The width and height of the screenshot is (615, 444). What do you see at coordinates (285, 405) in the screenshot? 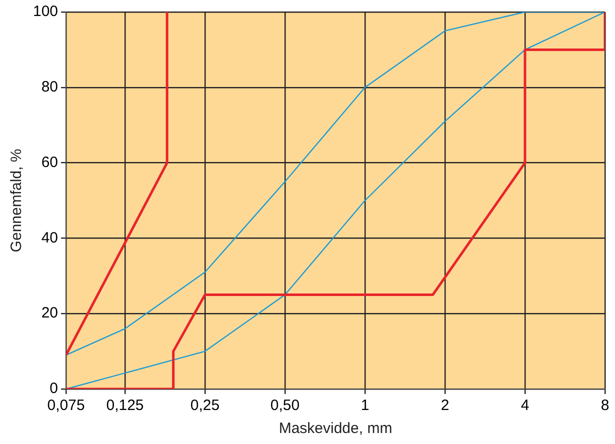
I see `x-tick-label: 0,50` at bounding box center [285, 405].